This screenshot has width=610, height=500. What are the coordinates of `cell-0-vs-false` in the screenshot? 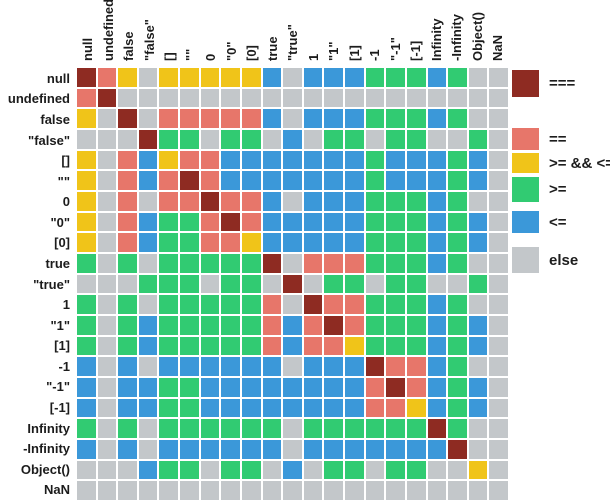 It's located at (127, 201).